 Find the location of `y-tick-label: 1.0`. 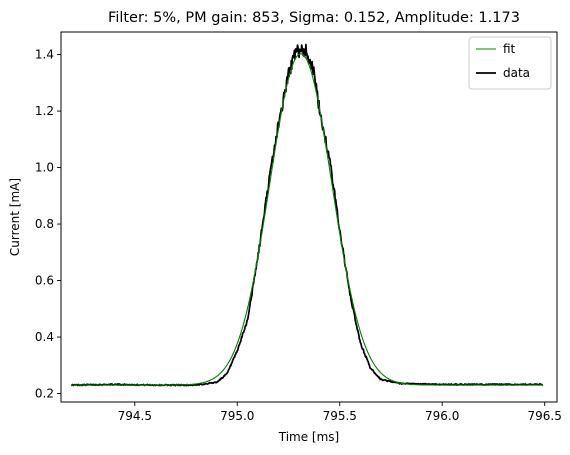

y-tick-label: 1.0 is located at coordinates (44, 168).